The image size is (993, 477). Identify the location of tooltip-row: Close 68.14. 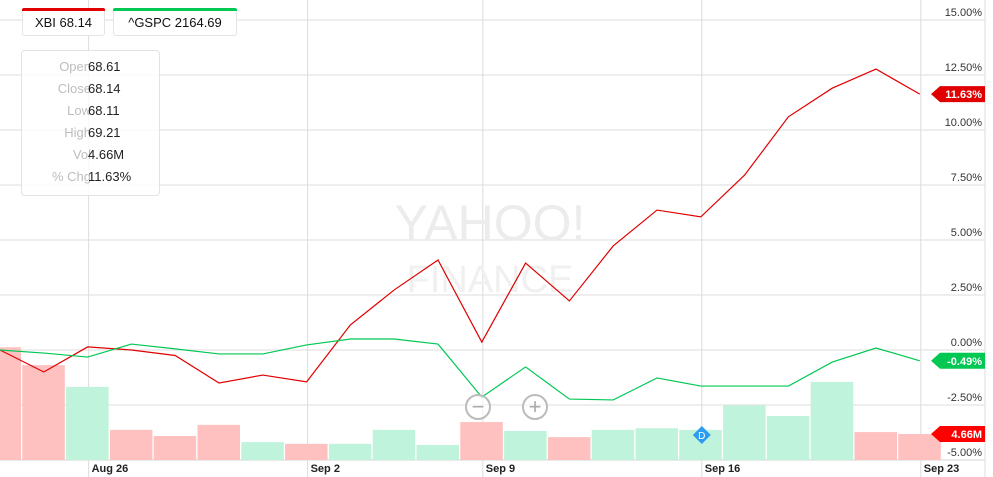
(90, 92).